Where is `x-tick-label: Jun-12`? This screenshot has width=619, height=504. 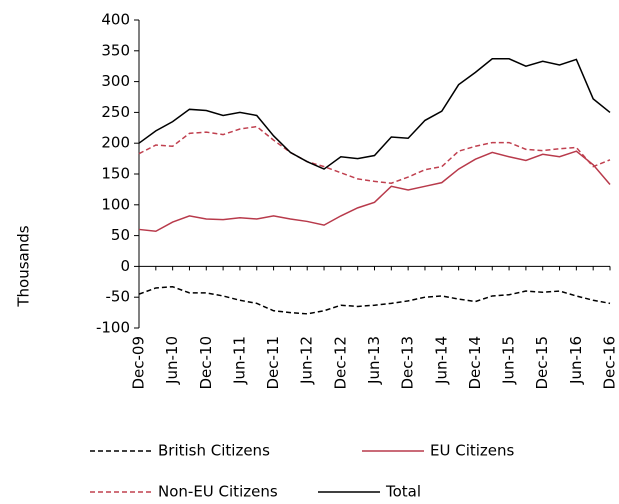 x-tick-label: Jun-12 is located at coordinates (307, 360).